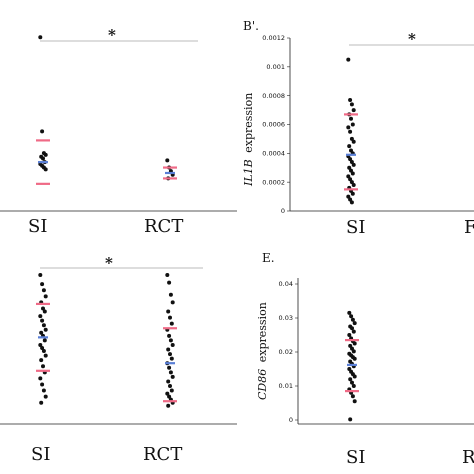 Image resolution: width=474 pixels, height=474 pixels. Describe the element at coordinates (273, 154) in the screenshot. I see `y-tick-label: 0.0004` at that location.